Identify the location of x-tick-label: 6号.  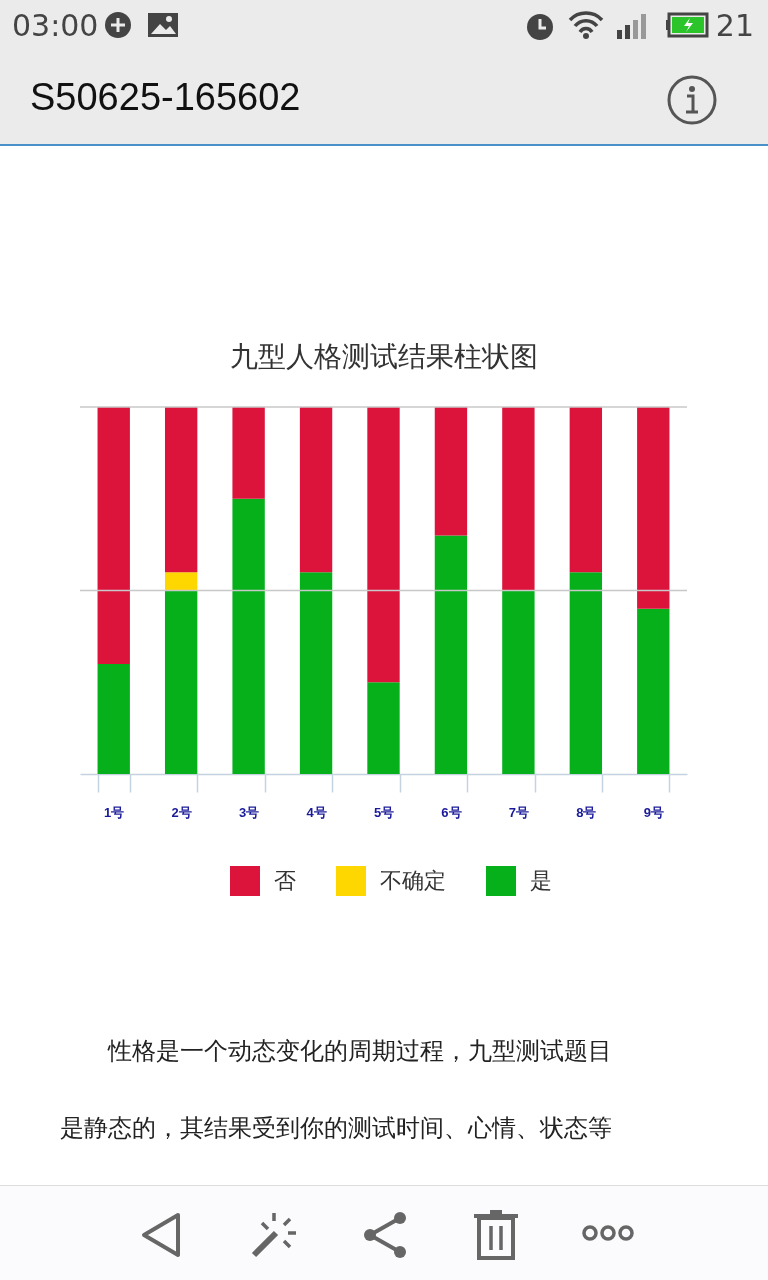
(451, 812).